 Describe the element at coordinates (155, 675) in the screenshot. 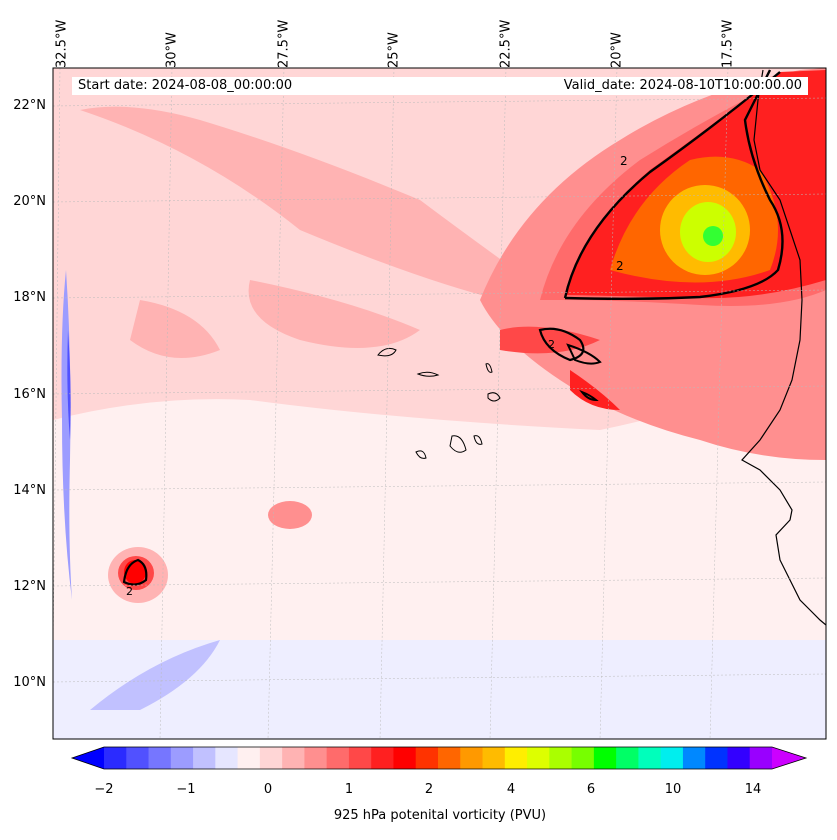

I see `pv-sw-blue` at that location.